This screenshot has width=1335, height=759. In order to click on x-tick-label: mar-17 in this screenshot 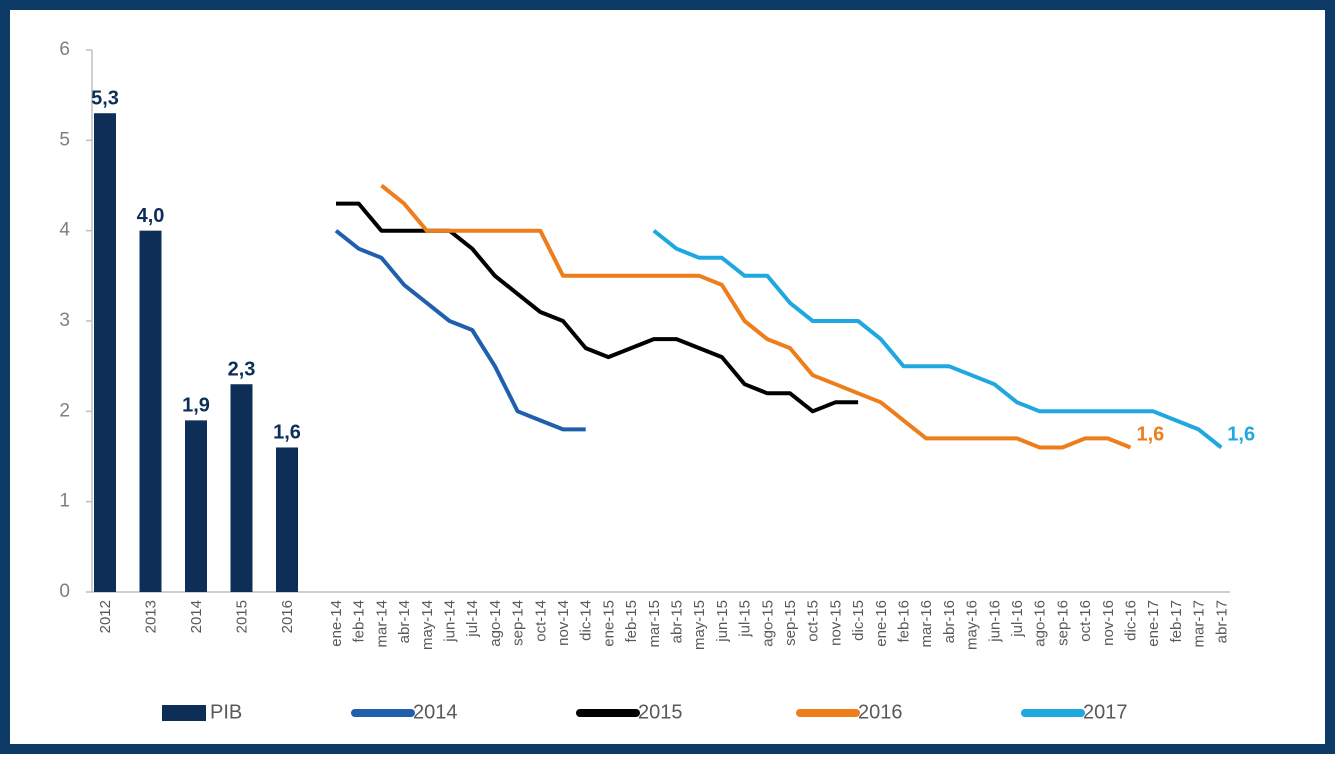, I will do `click(1199, 624)`.